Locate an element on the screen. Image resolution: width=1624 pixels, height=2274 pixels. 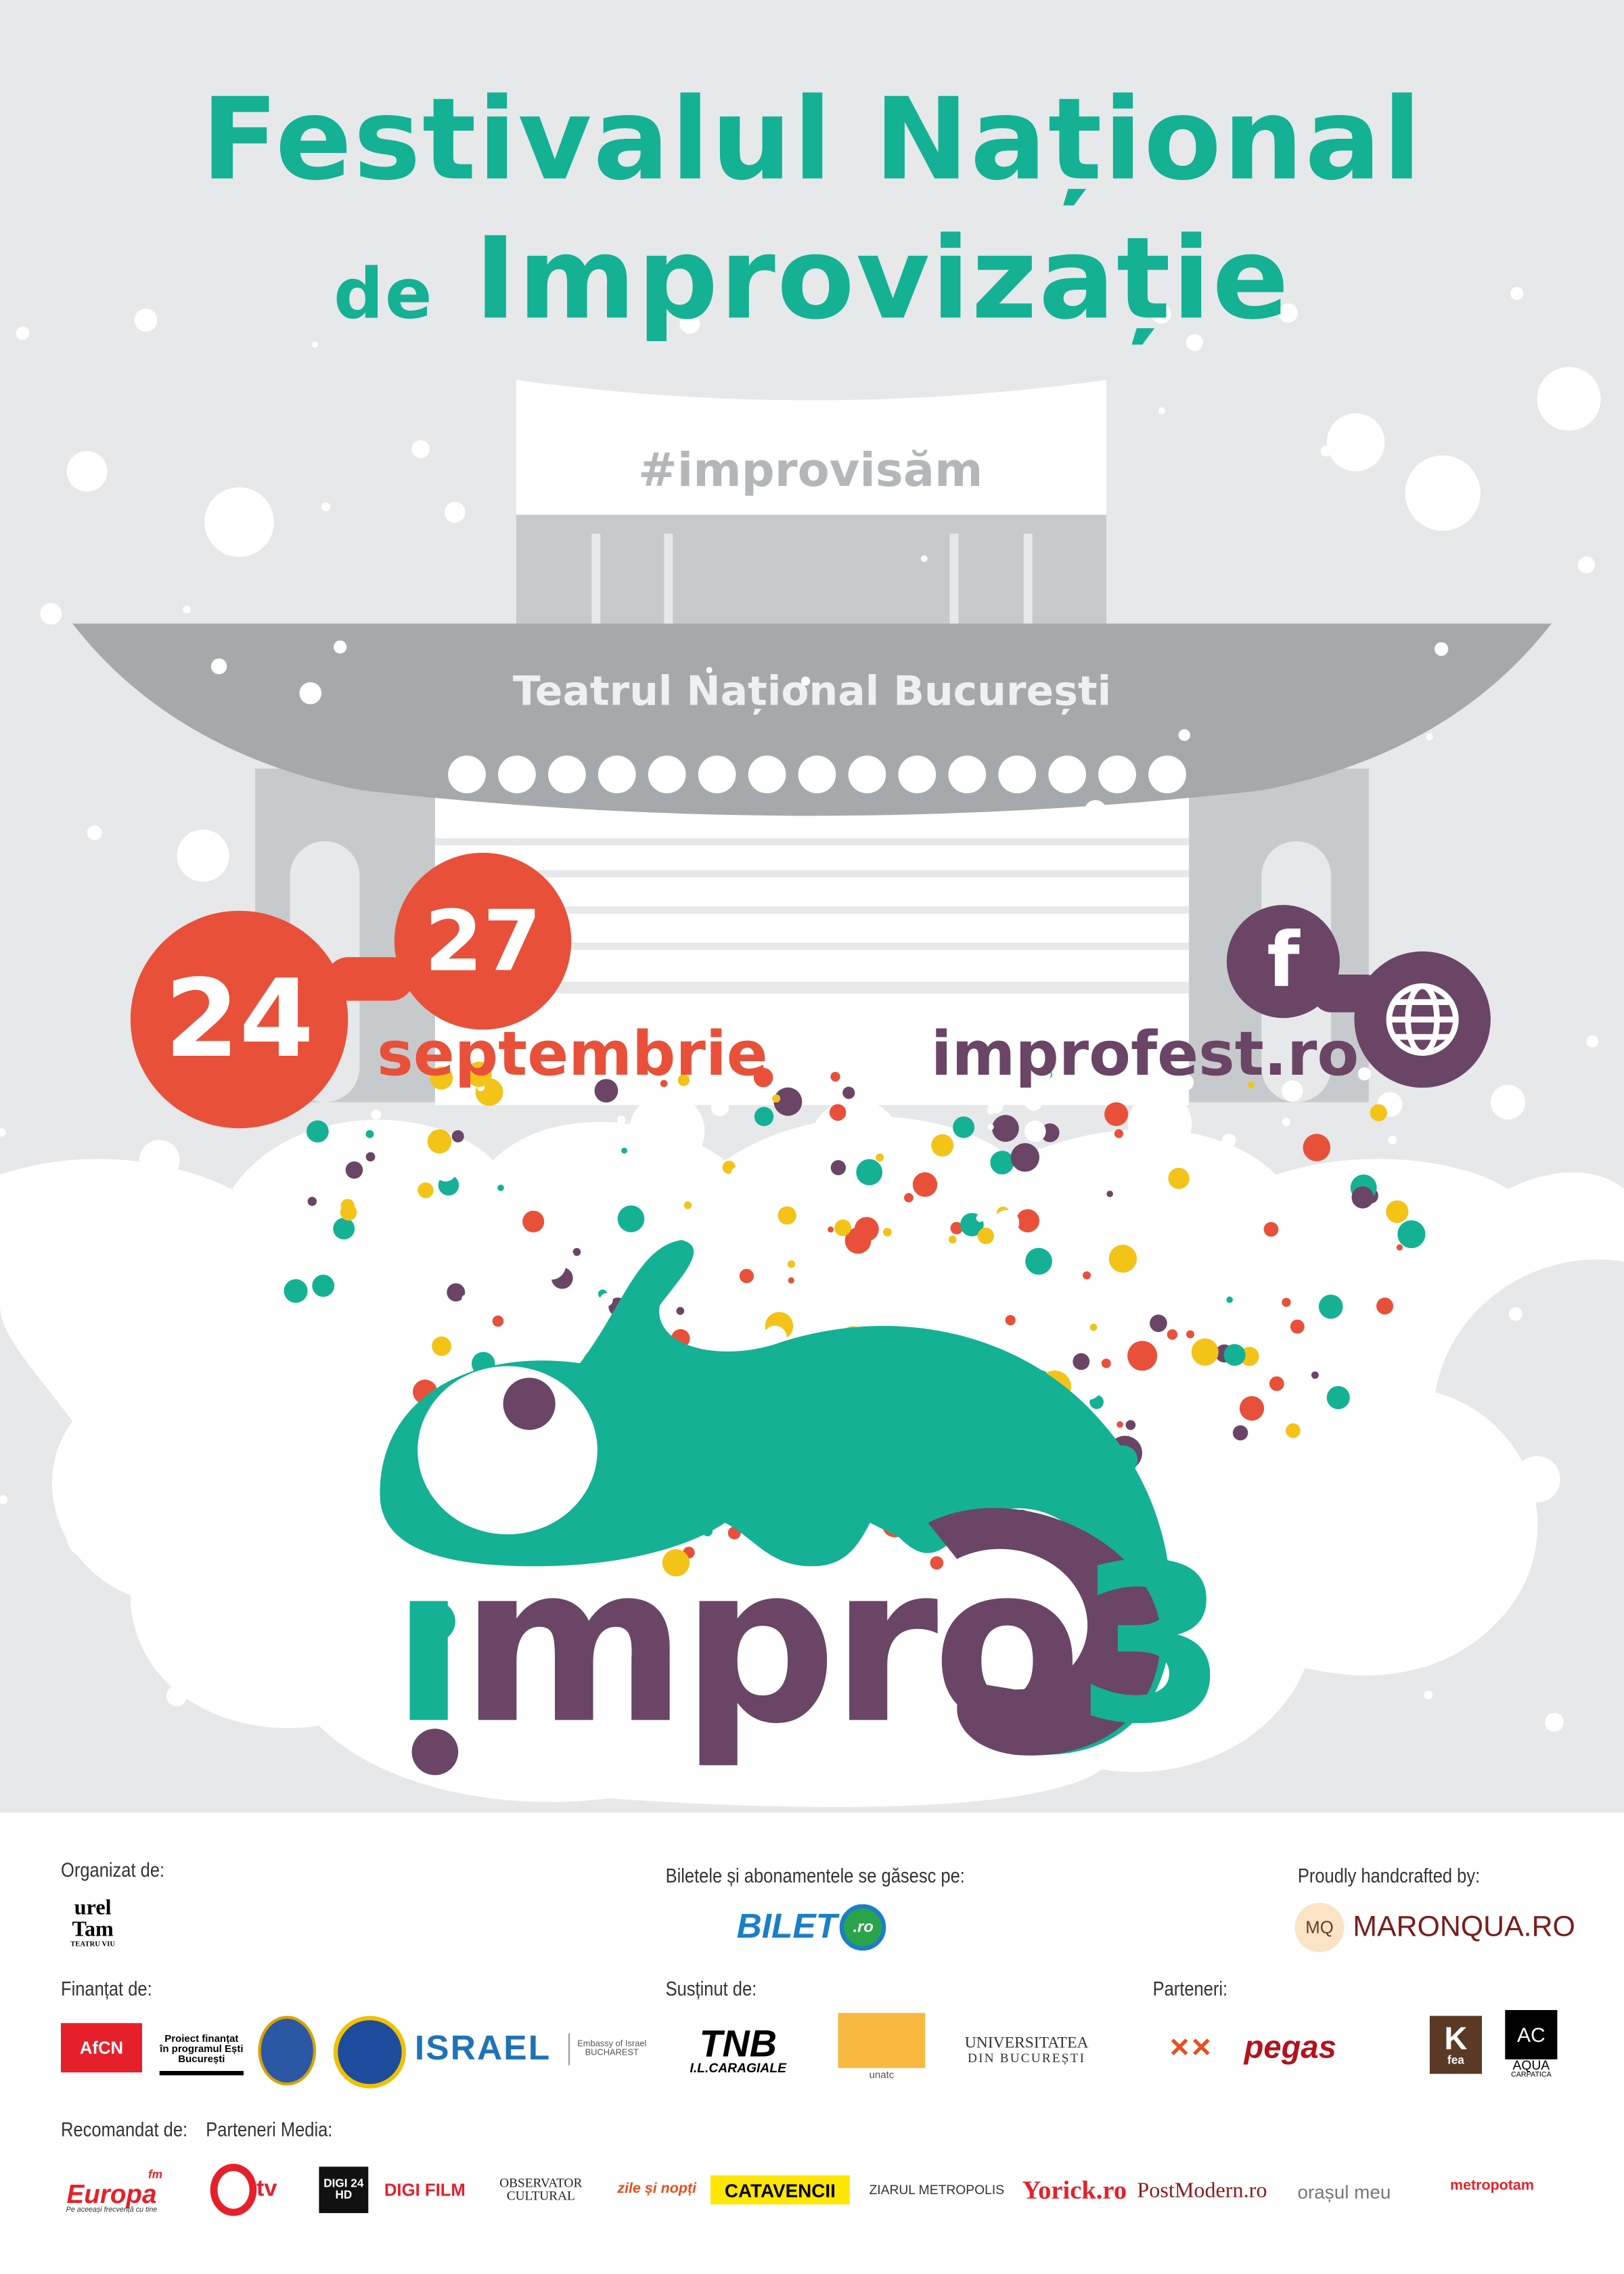
catavencii-logo: CATAVENCII is located at coordinates (780, 2190).